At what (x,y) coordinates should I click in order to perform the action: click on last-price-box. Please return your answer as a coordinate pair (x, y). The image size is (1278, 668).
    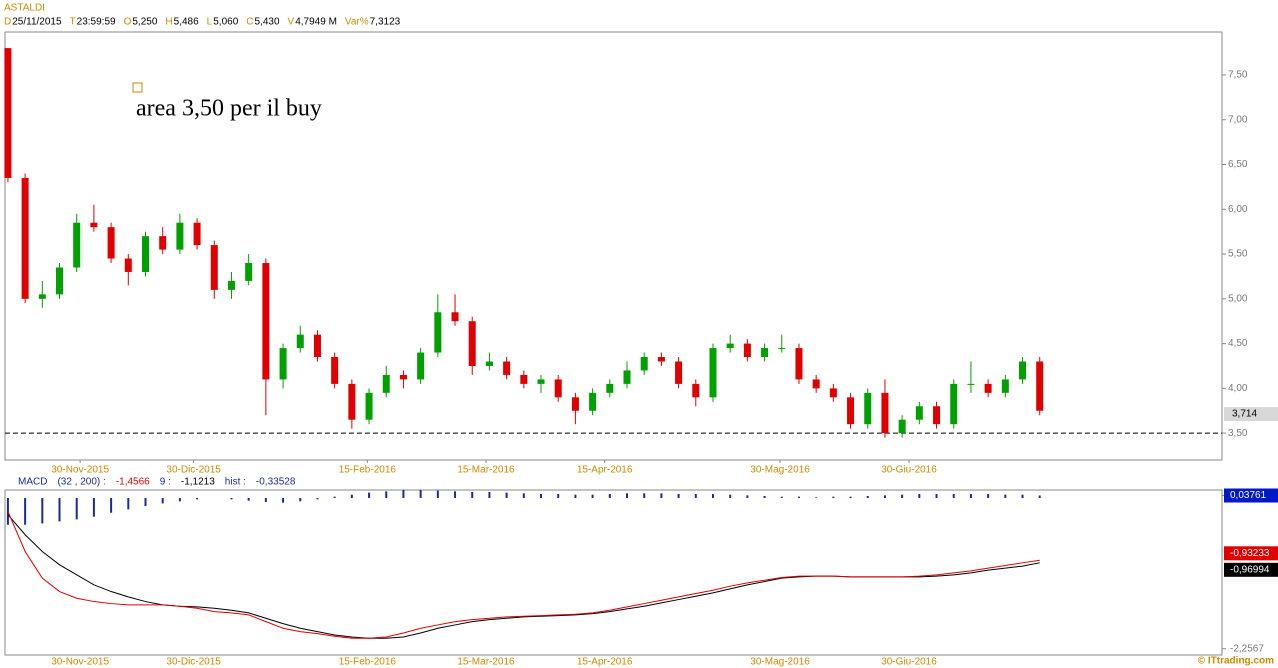
    Looking at the image, I should click on (1251, 413).